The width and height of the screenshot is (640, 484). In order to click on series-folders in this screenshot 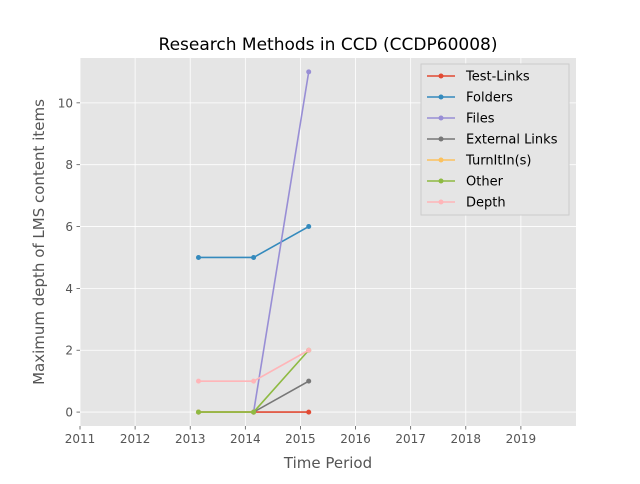, I will do `click(253, 242)`.